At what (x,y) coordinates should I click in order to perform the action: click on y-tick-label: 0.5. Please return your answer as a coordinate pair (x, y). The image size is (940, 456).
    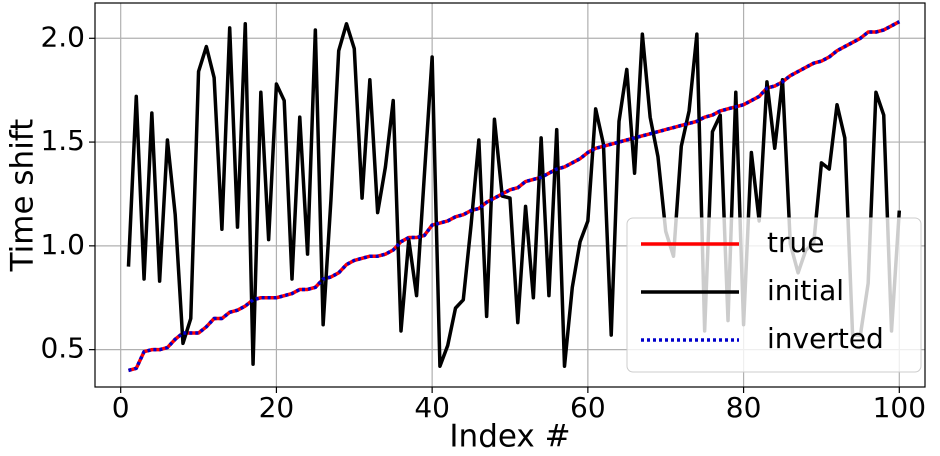
    Looking at the image, I should click on (62, 348).